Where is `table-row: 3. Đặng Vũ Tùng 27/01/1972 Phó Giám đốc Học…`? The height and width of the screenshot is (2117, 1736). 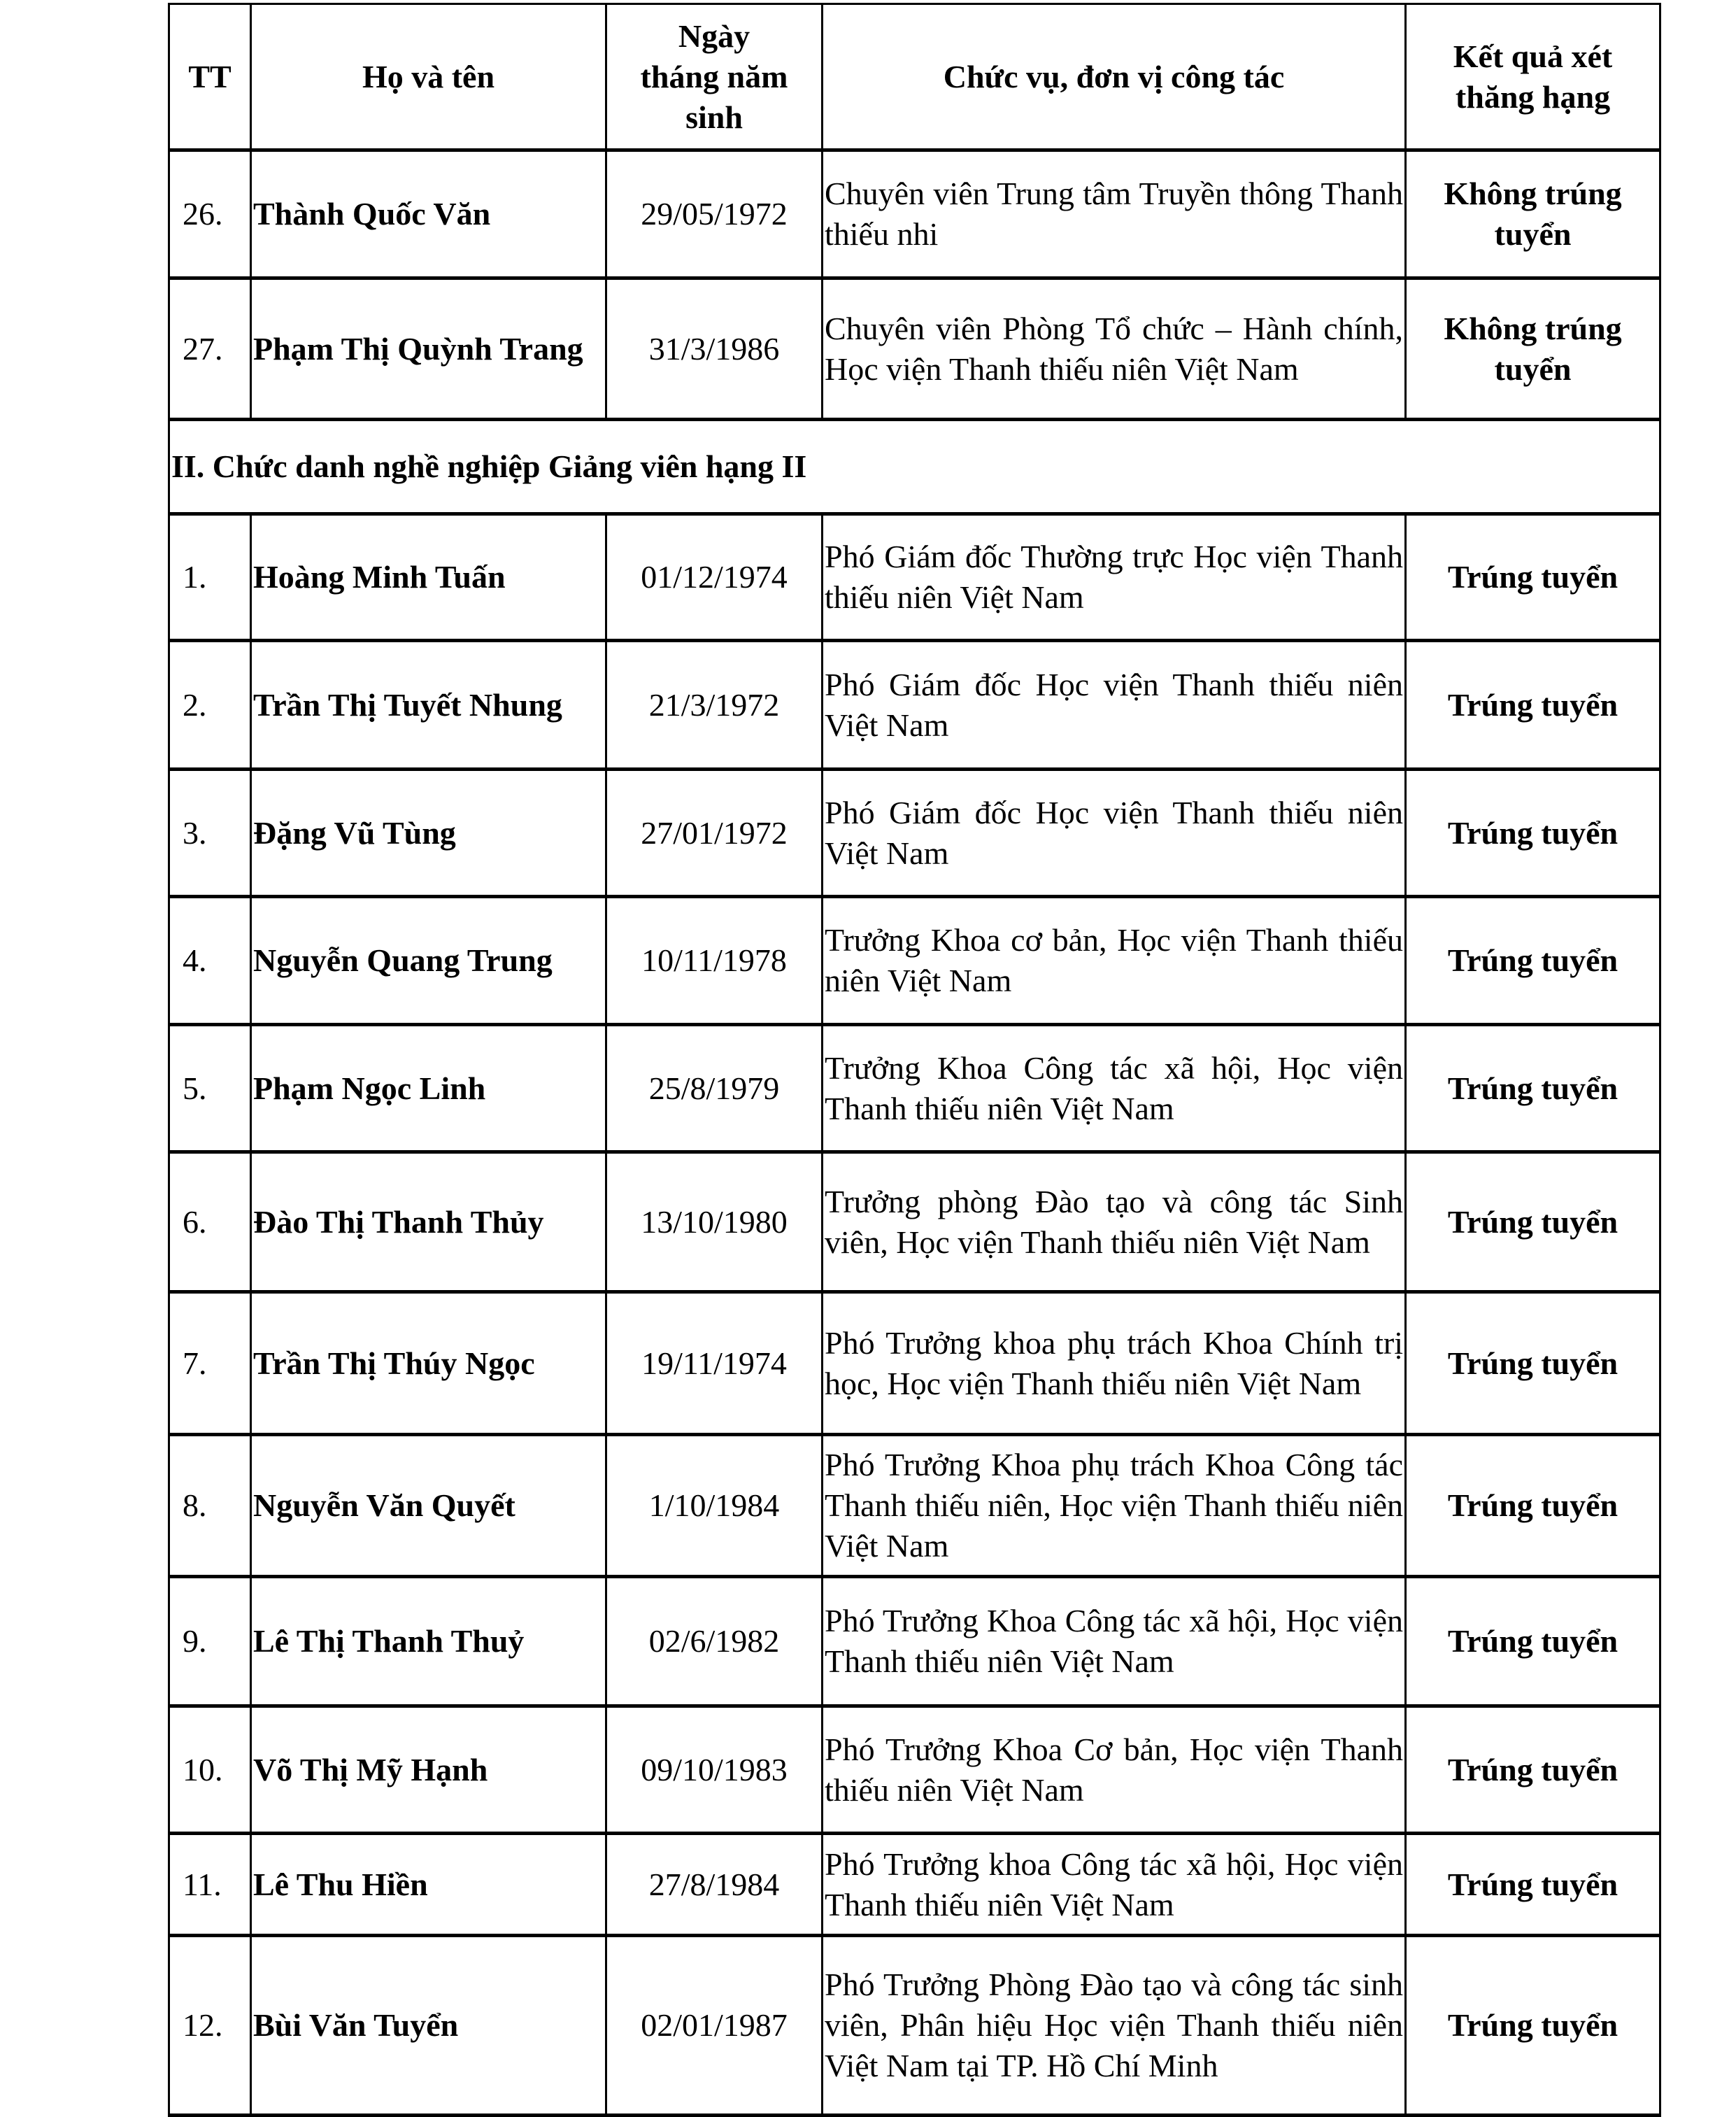
table-row: 3. Đặng Vũ Tùng 27/01/1972 Phó Giám đốc Học… is located at coordinates (914, 833).